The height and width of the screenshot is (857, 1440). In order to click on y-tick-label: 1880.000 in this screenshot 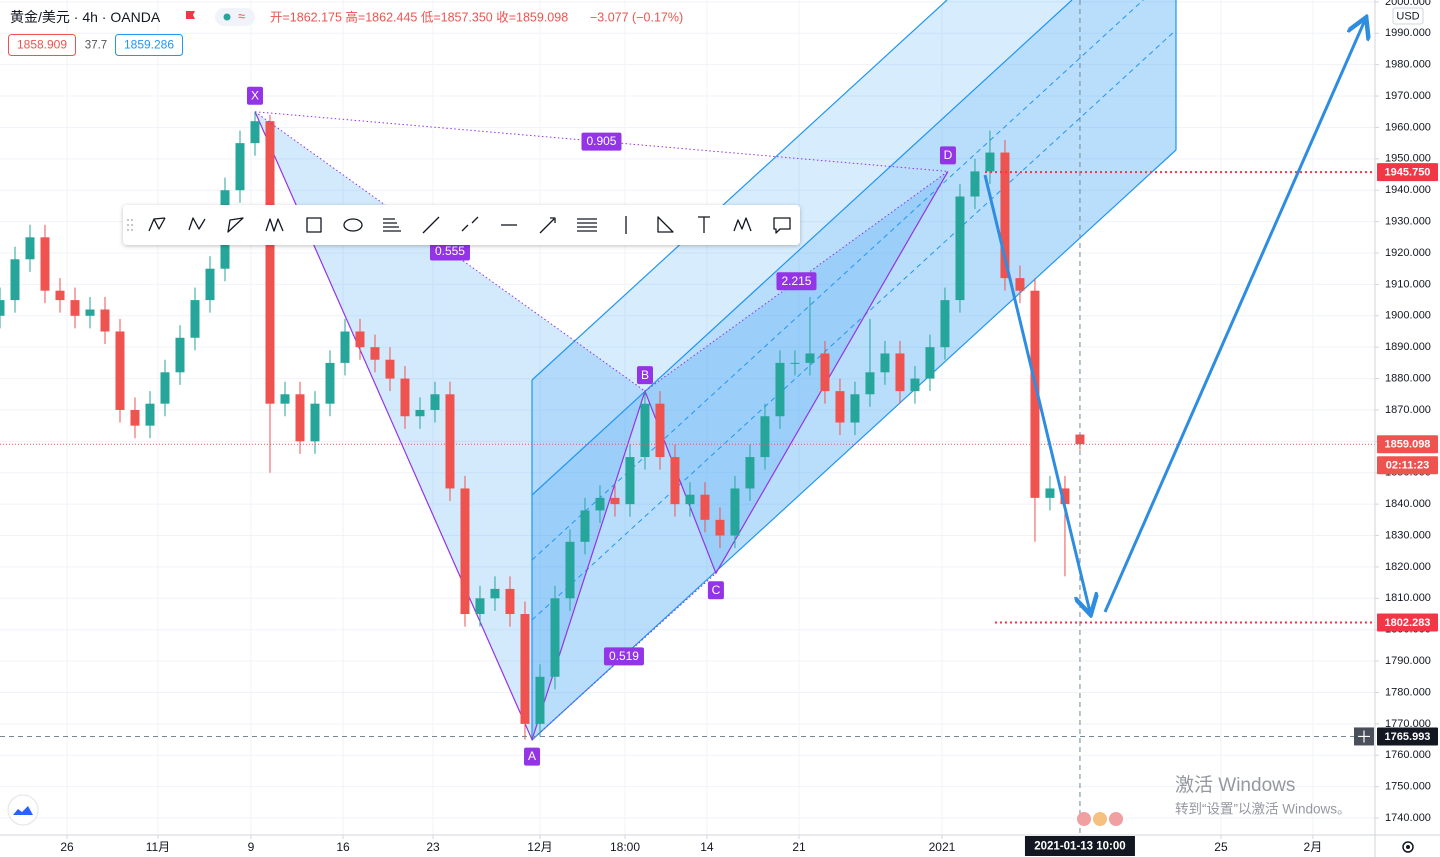, I will do `click(1408, 378)`.